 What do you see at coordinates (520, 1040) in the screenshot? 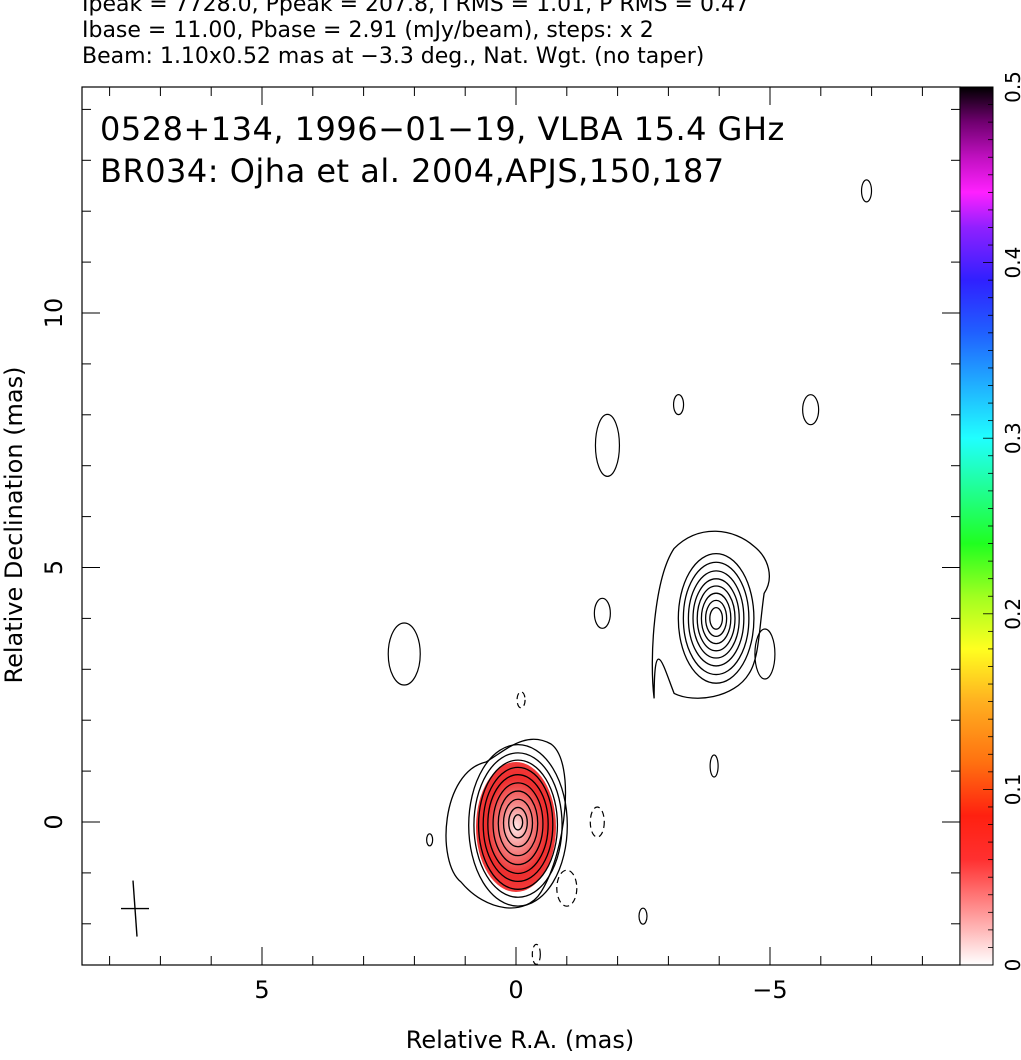
I see `x-axis-label: Relative R.A. (mas)` at bounding box center [520, 1040].